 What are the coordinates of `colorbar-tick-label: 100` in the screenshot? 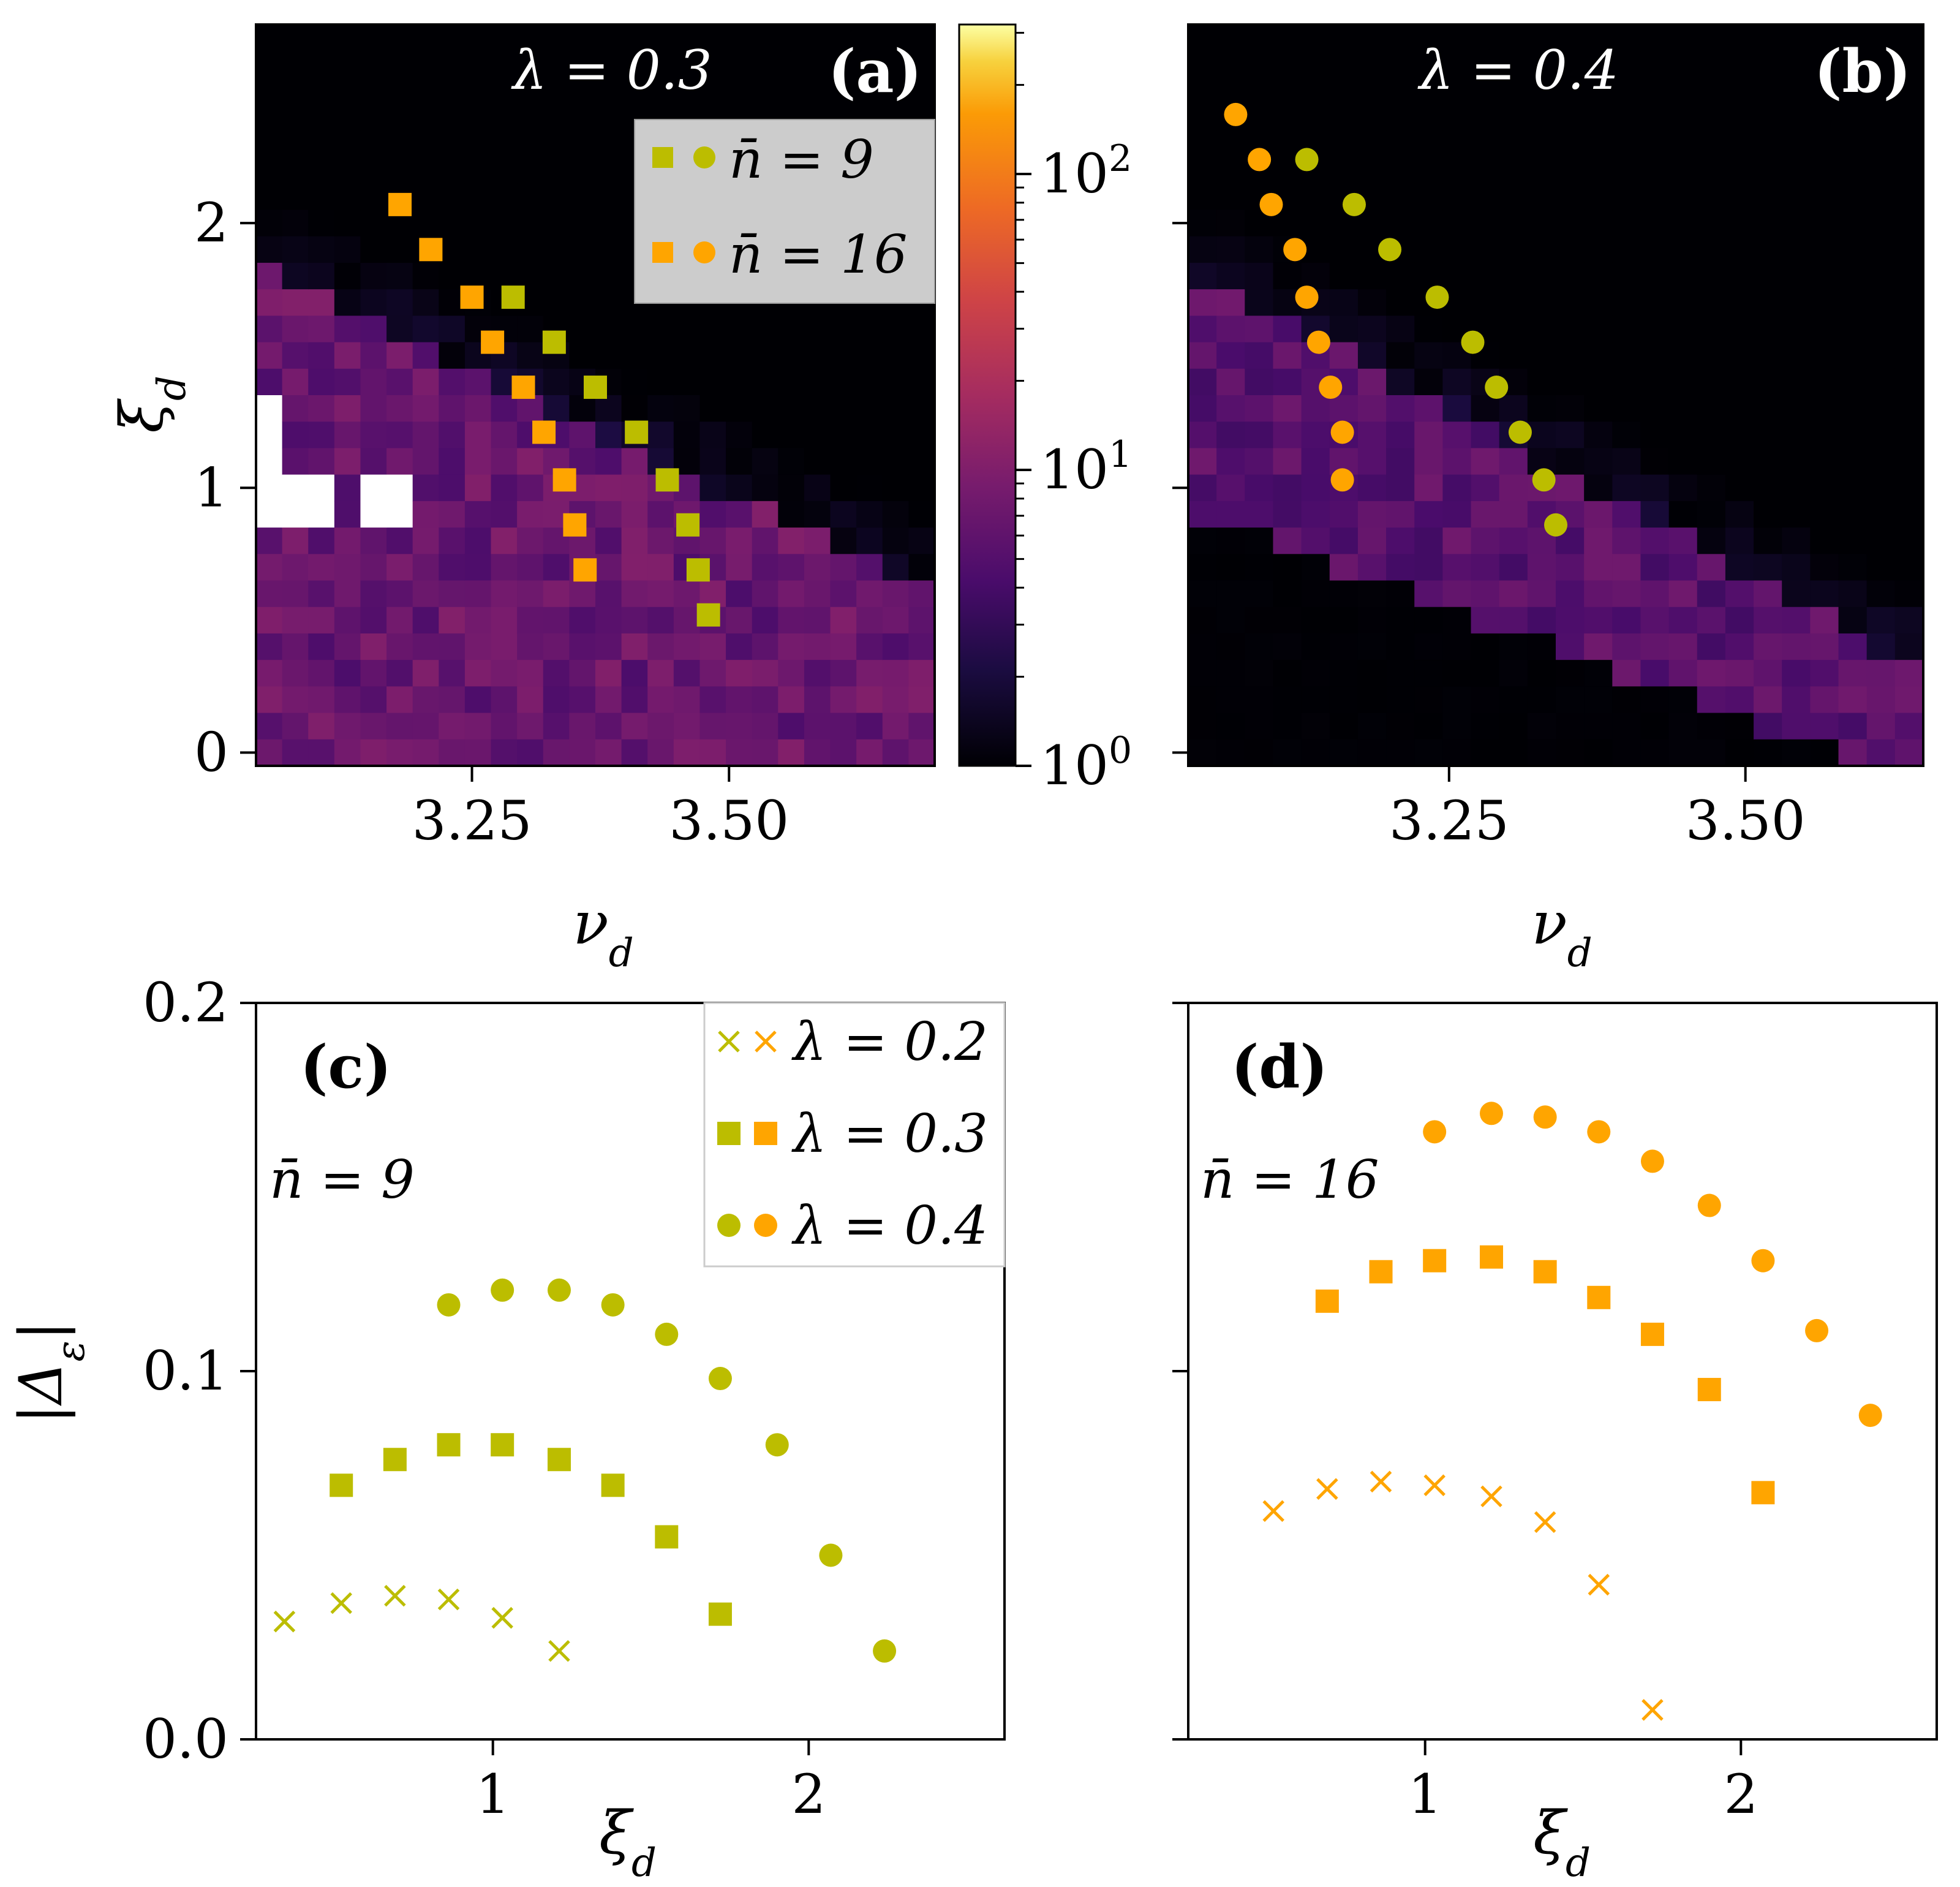 It's located at (1086, 763).